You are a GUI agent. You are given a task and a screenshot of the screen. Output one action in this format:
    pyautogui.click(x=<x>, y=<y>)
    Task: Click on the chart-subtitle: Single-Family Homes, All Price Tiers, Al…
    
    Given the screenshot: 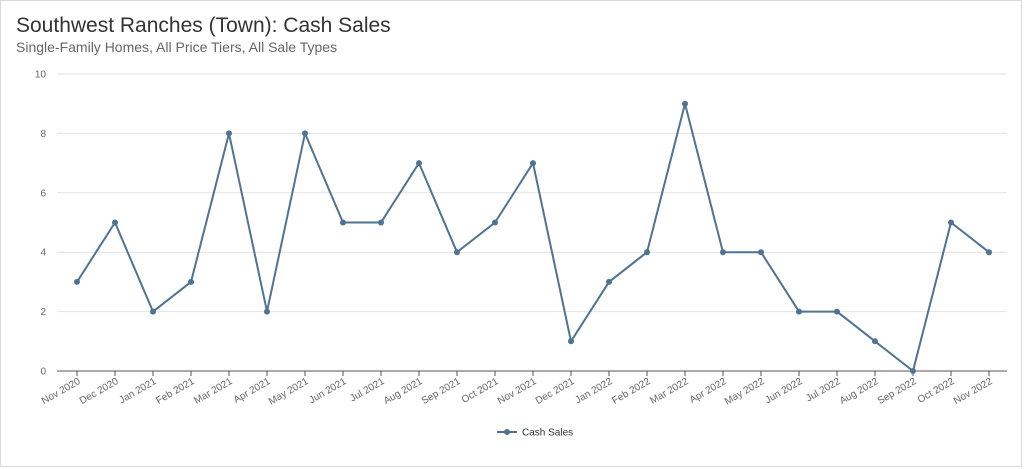 What is the action you would take?
    pyautogui.click(x=177, y=47)
    